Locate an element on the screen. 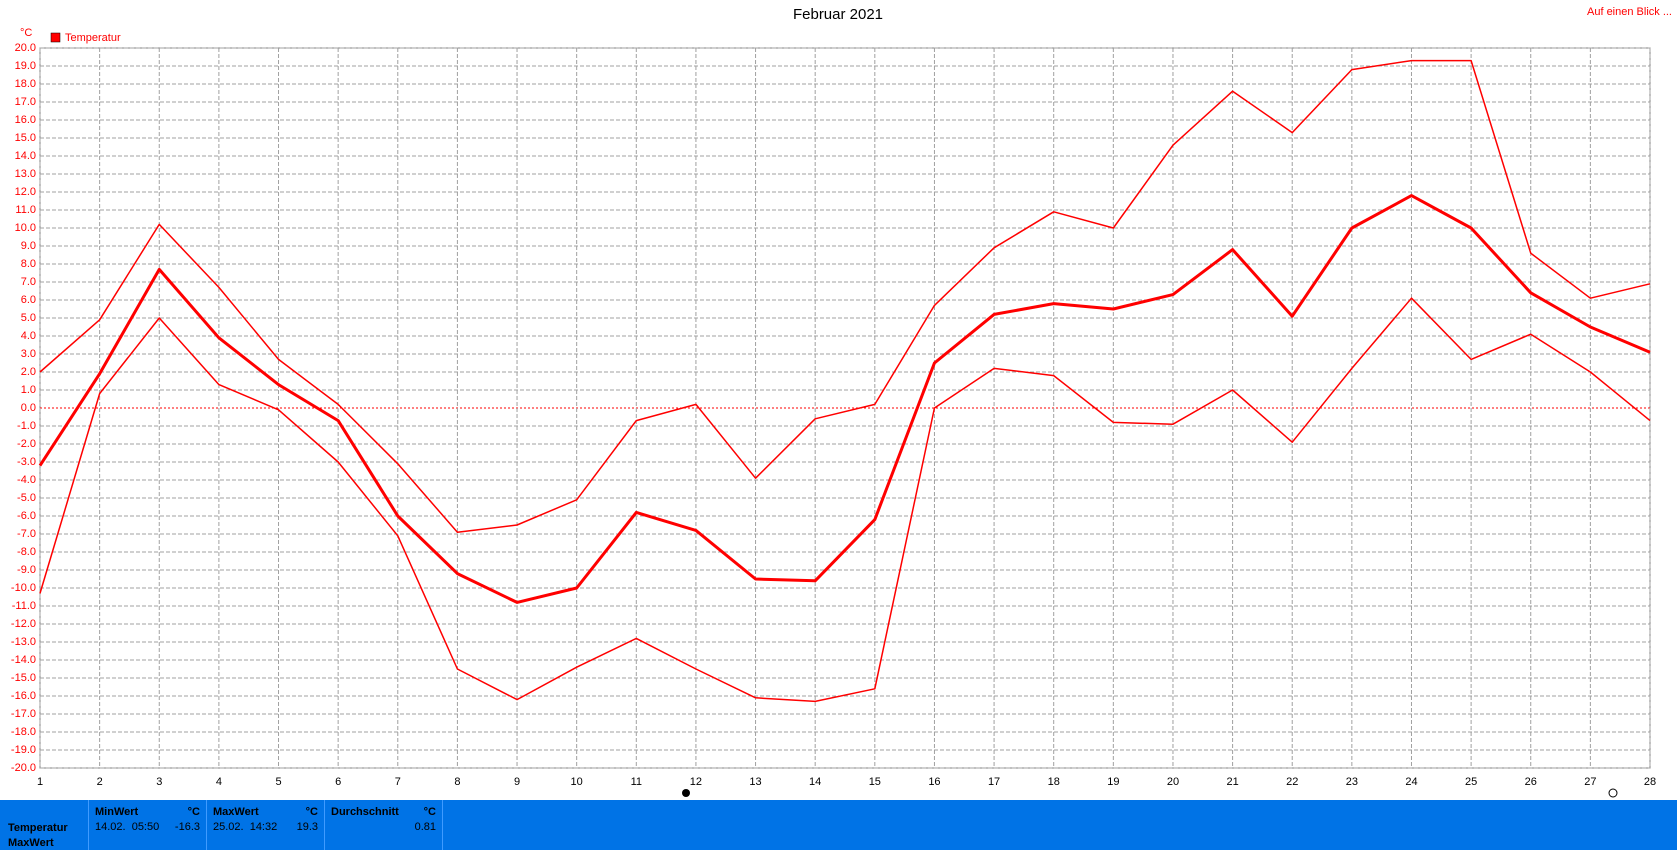  y-tick-label: 18.0 is located at coordinates (25, 84).